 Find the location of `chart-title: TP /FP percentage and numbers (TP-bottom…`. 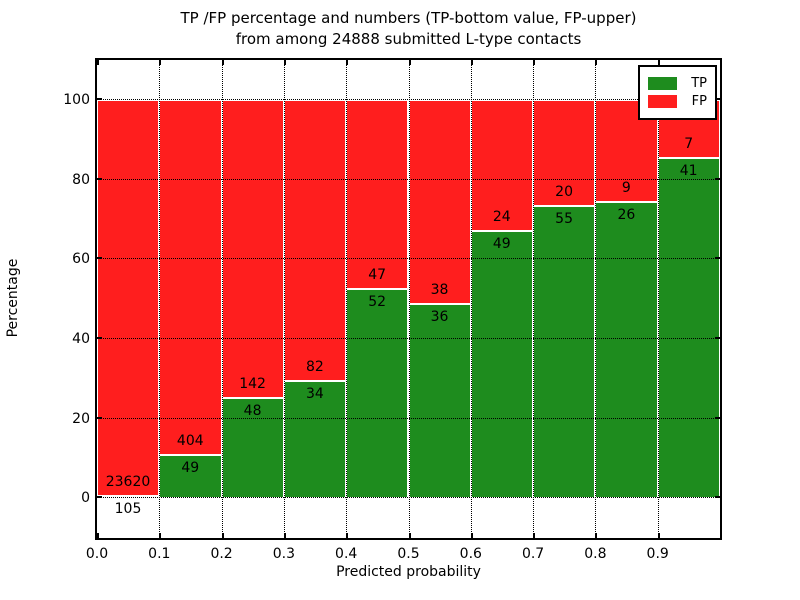

chart-title: TP /FP percentage and numbers (TP-bottom… is located at coordinates (408, 29).